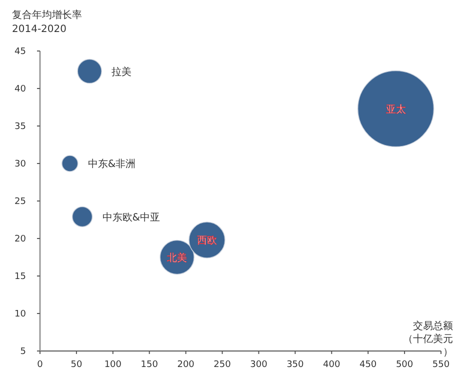 This screenshot has width=474, height=377. I want to click on y-tick-label: 35, so click(20, 127).